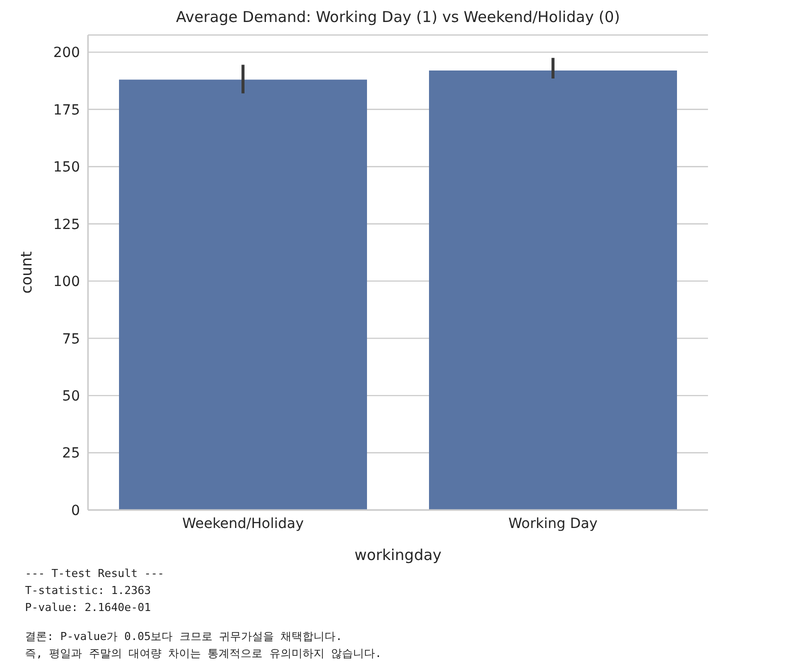 This screenshot has height=665, width=810. What do you see at coordinates (243, 524) in the screenshot?
I see `x-tick-label: Weekend/Holiday` at bounding box center [243, 524].